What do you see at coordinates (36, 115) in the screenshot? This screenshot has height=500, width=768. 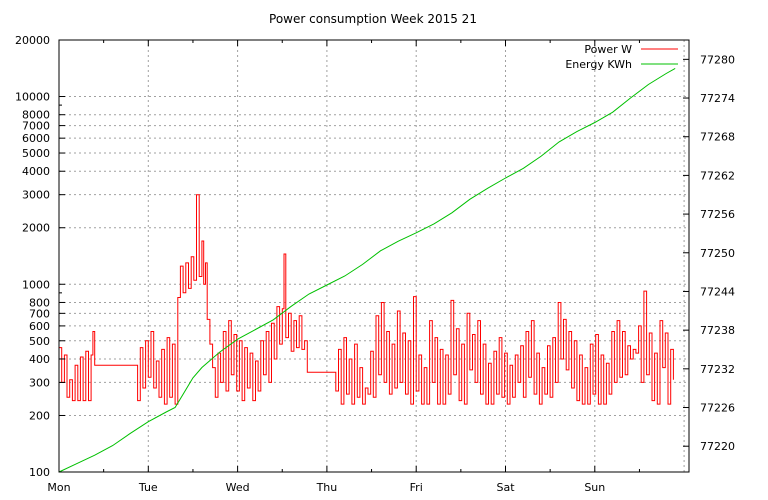 I see `y-left-tick-label: 8000` at bounding box center [36, 115].